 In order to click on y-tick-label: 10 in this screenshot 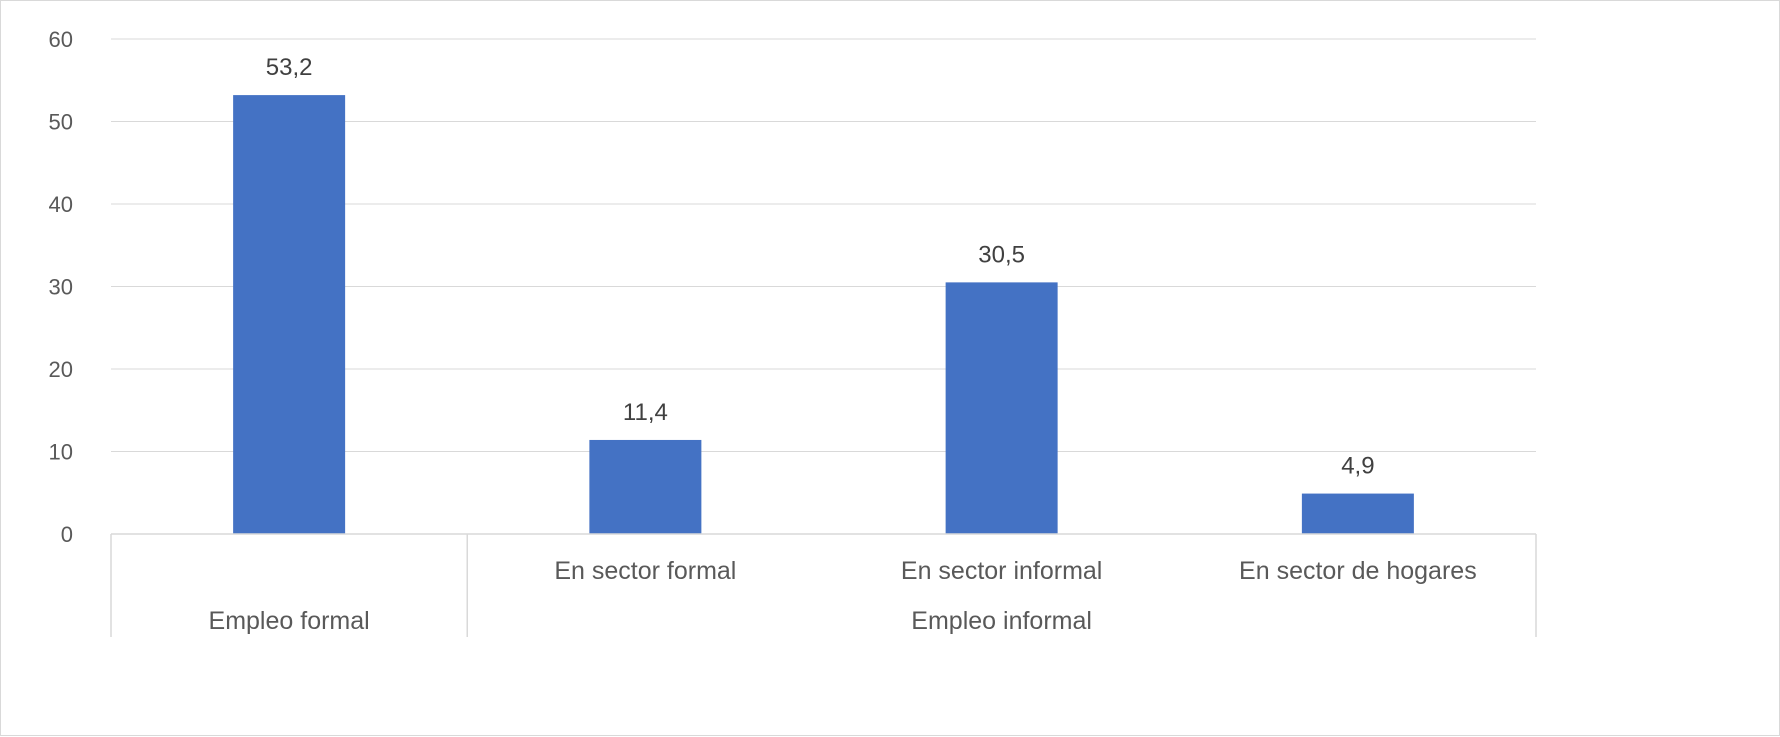, I will do `click(61, 452)`.